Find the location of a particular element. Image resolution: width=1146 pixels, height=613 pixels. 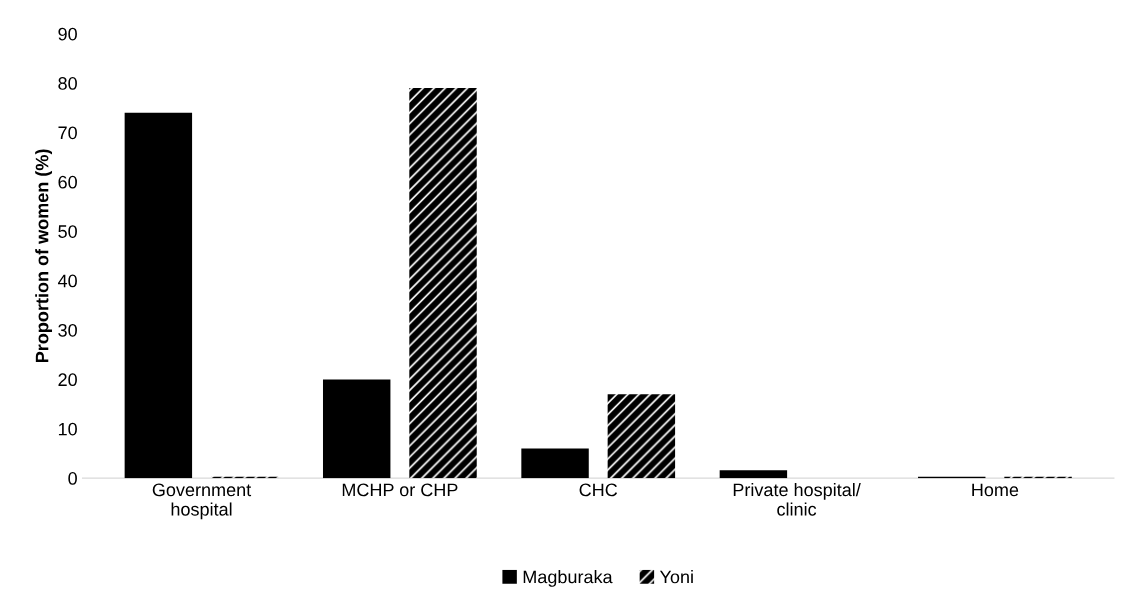

legend-label: Magburaka is located at coordinates (568, 578).